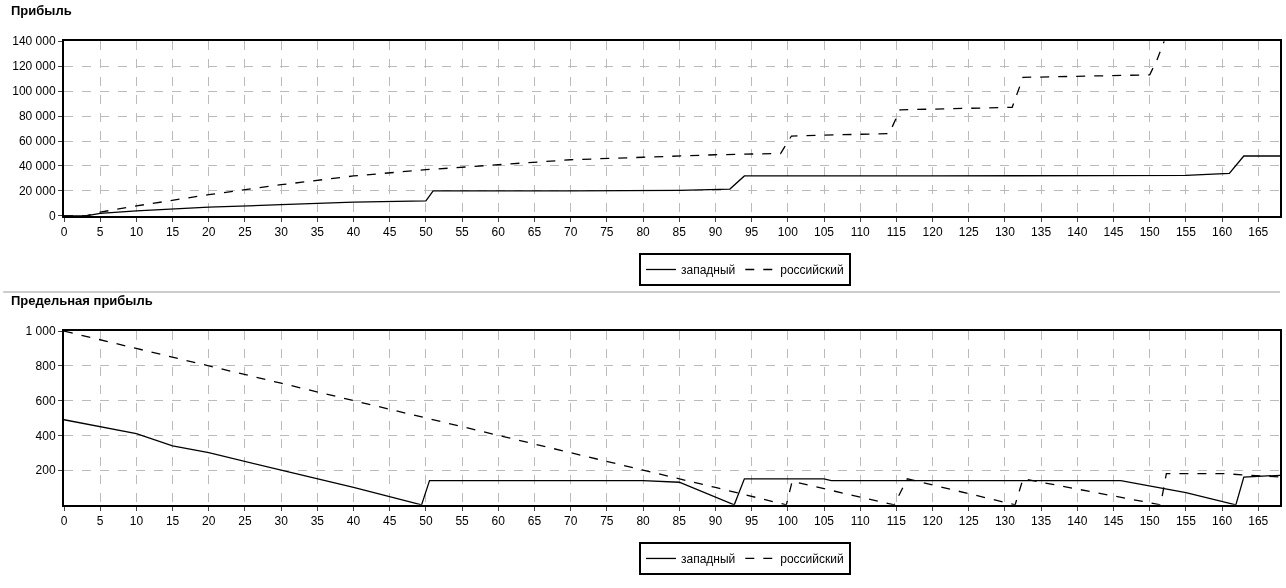 Image resolution: width=1286 pixels, height=588 pixels. I want to click on y-tick-label: 200, so click(45, 470).